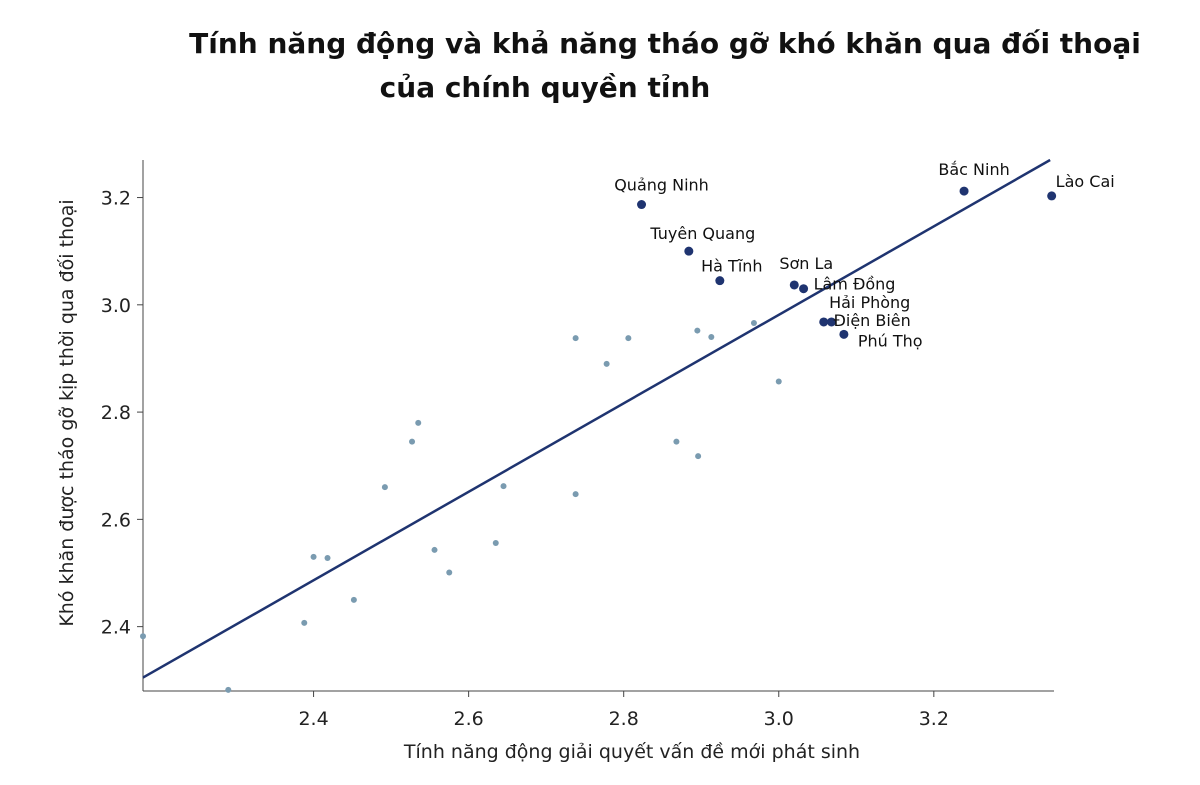 This screenshot has width=1200, height=785. What do you see at coordinates (116, 306) in the screenshot?
I see `y-tick-label: 3.0` at bounding box center [116, 306].